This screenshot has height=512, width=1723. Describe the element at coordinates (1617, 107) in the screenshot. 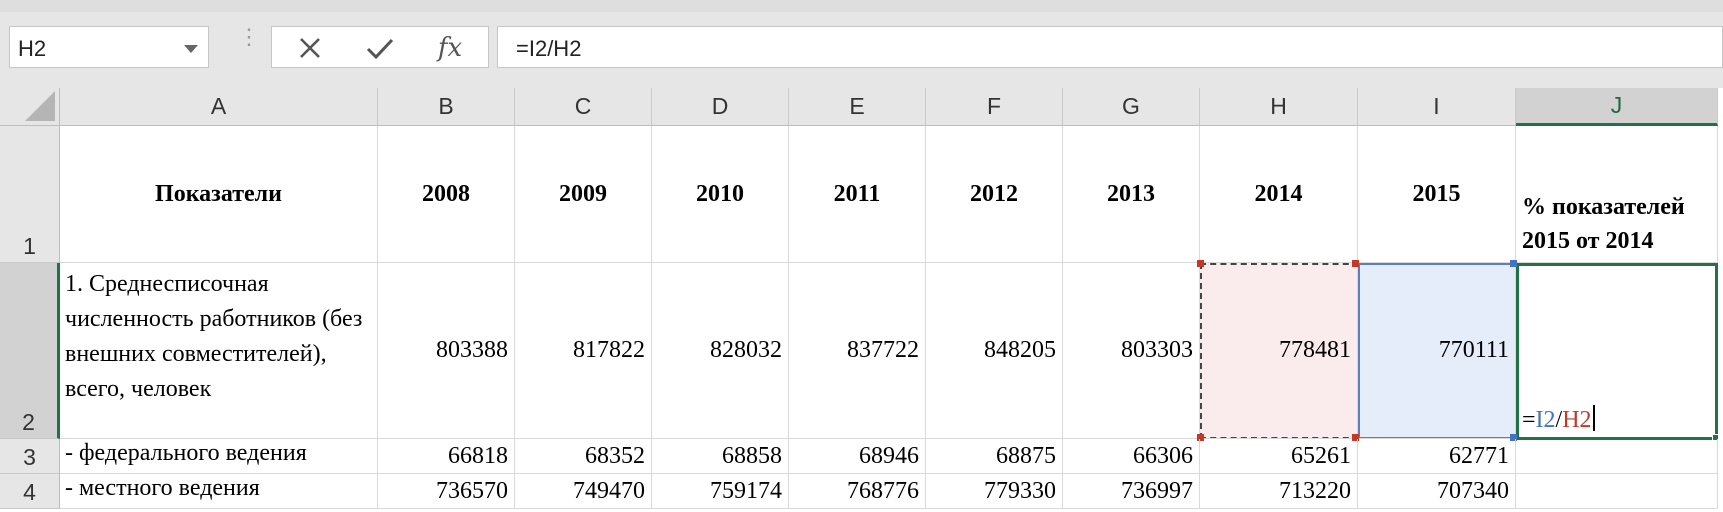

I see `column-header-j: J` at that location.